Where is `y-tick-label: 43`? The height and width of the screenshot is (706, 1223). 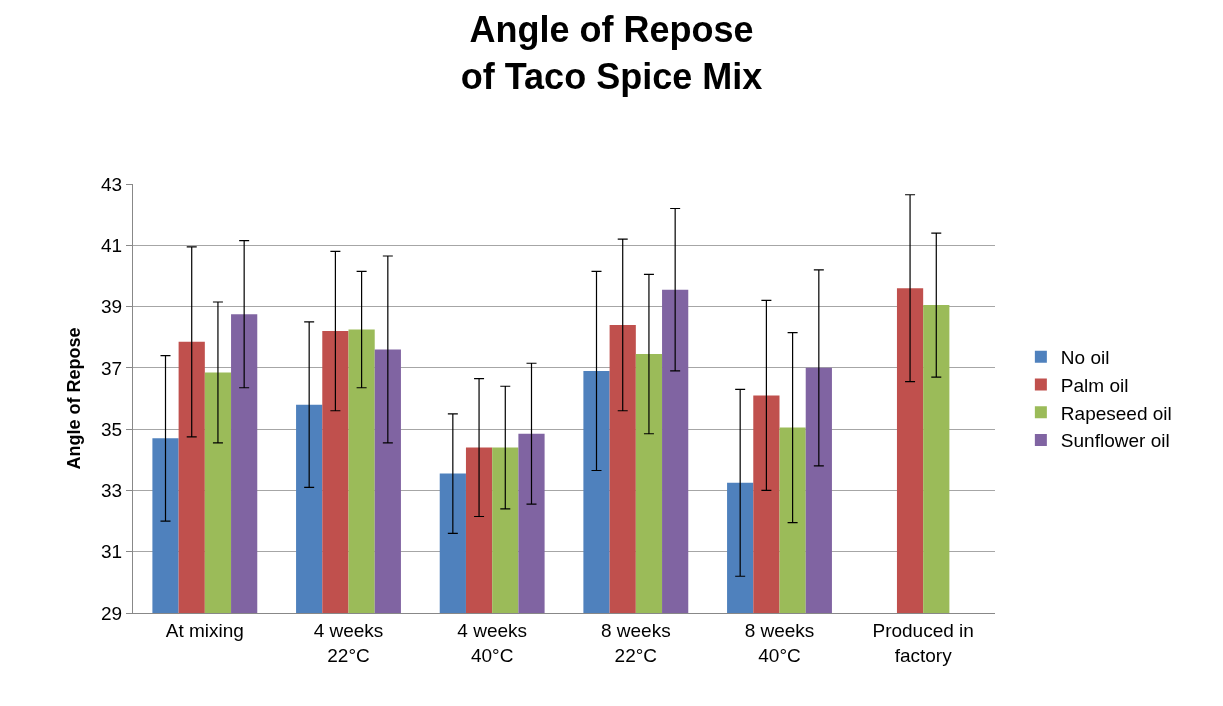
y-tick-label: 43 is located at coordinates (112, 184).